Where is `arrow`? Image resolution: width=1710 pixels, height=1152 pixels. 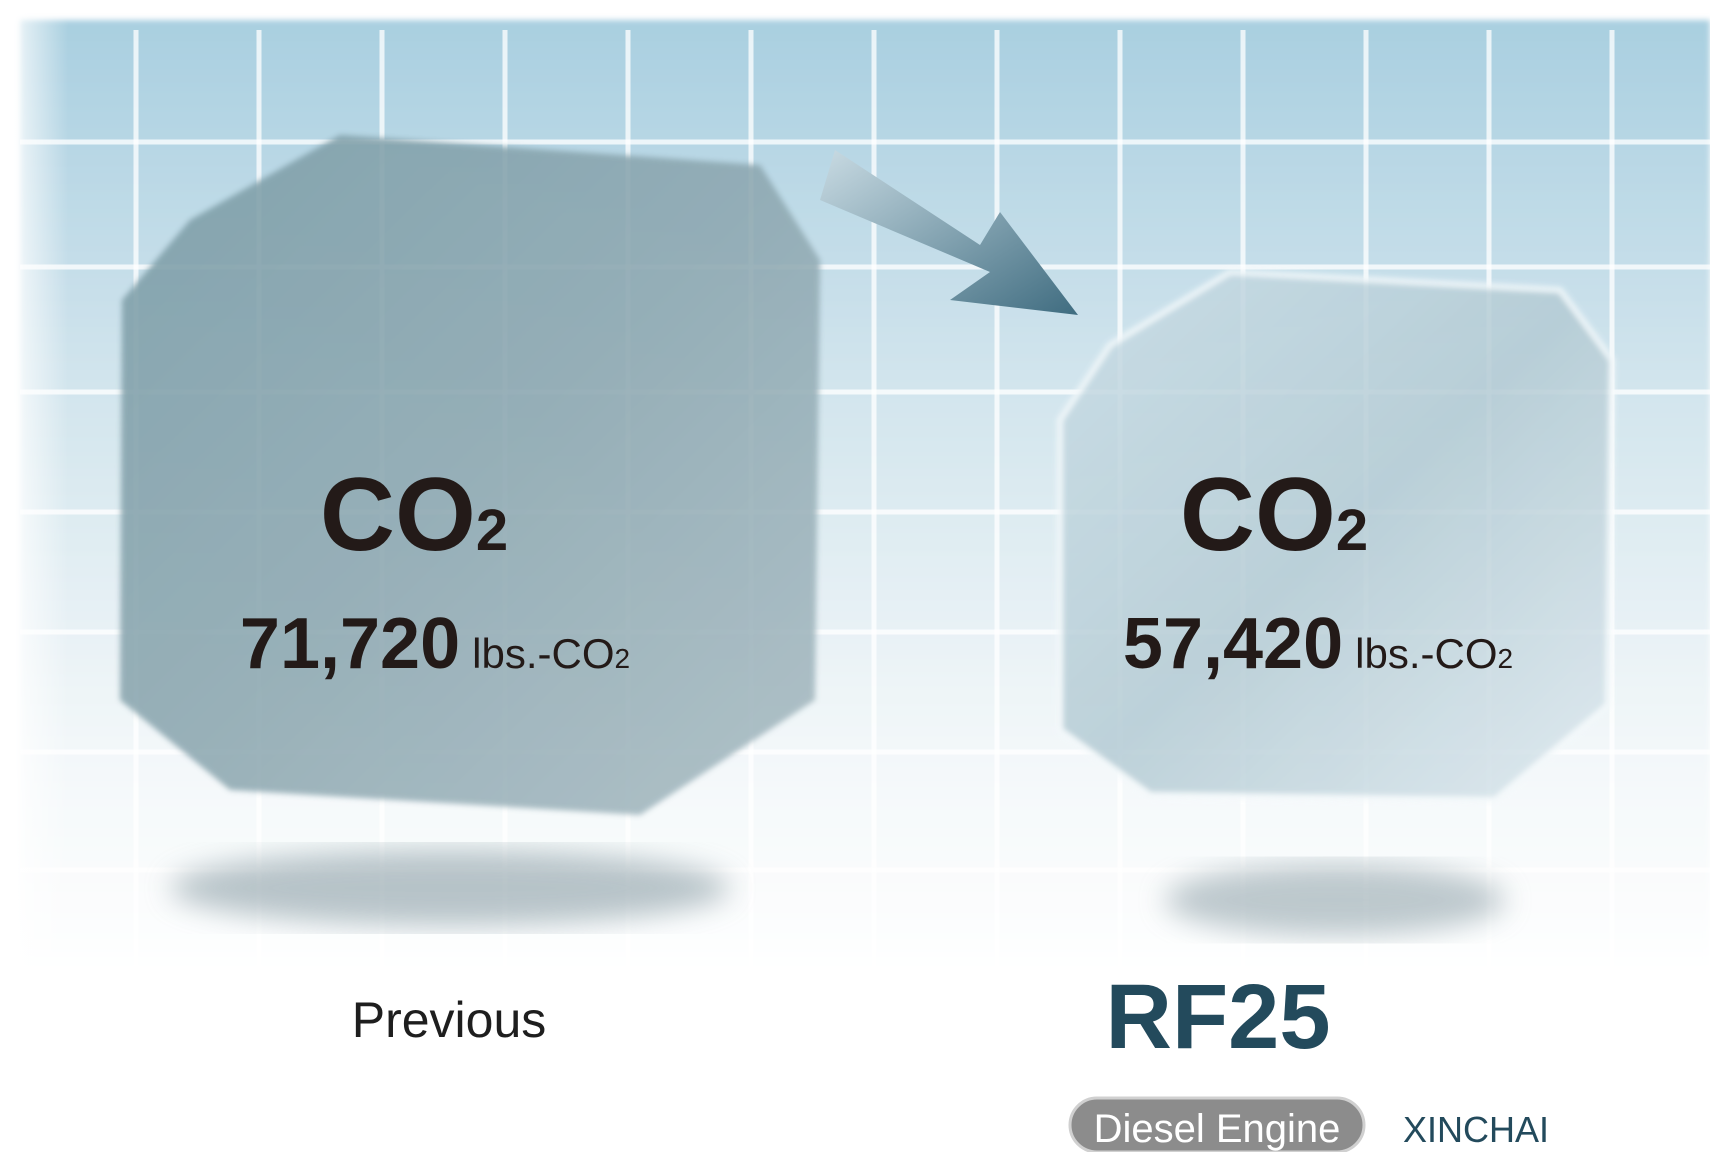
arrow is located at coordinates (949, 232).